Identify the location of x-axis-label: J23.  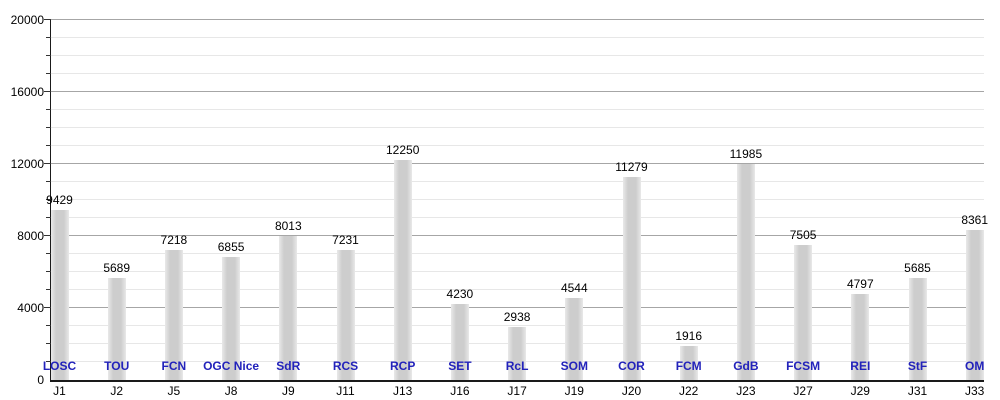
(746, 391).